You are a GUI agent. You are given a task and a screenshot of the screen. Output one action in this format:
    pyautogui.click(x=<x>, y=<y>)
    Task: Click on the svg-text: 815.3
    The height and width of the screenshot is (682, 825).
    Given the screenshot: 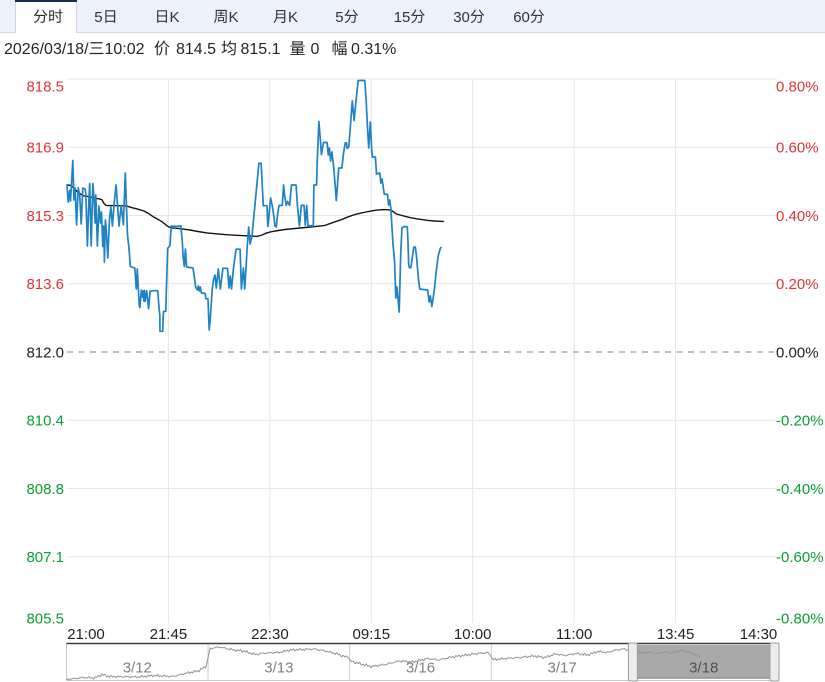 What is the action you would take?
    pyautogui.click(x=45, y=216)
    